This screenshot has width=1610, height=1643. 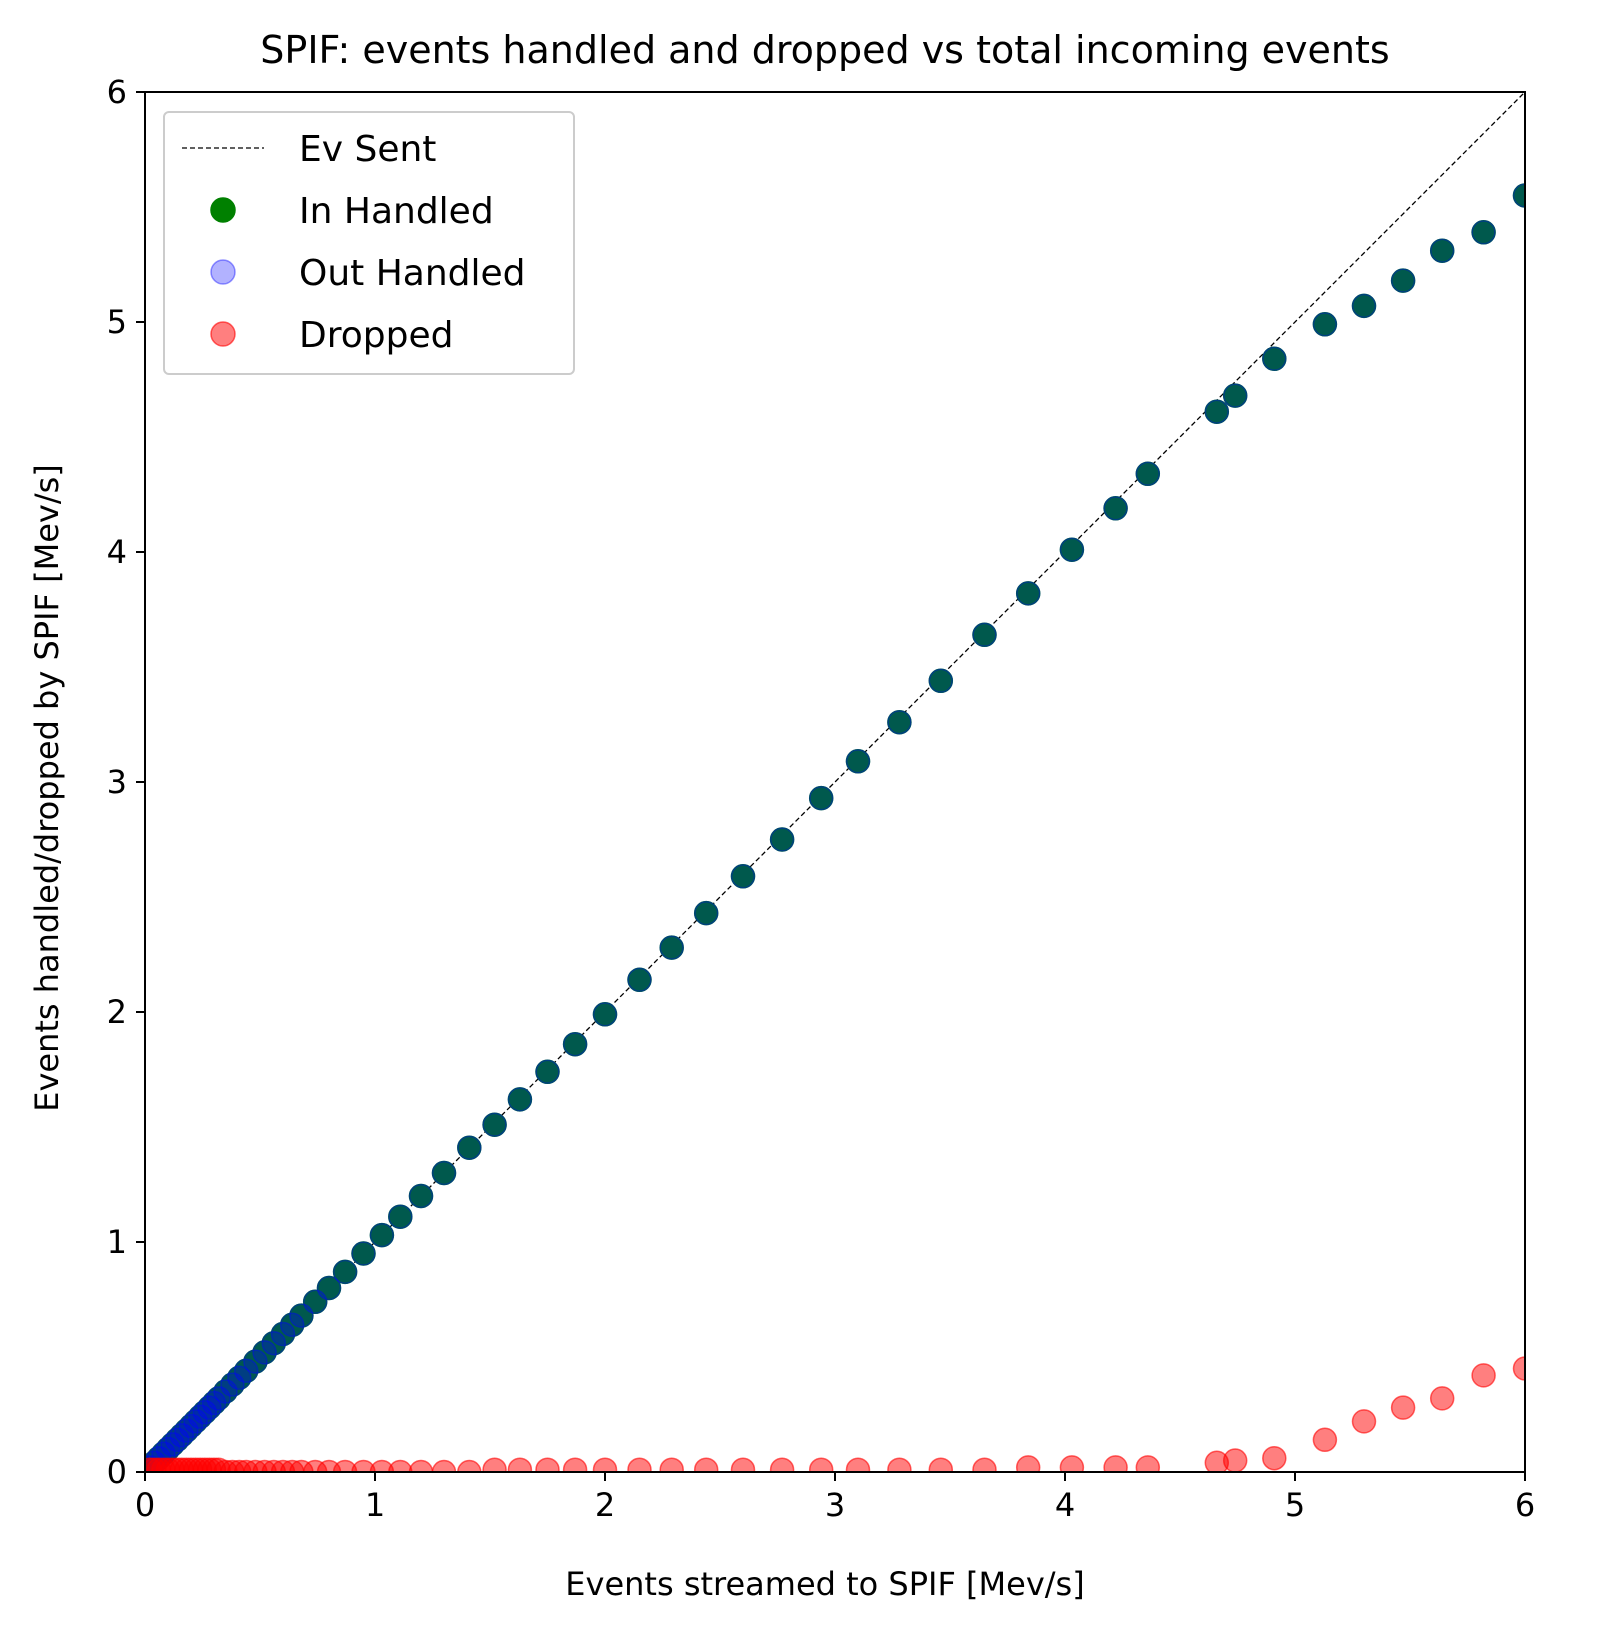 What do you see at coordinates (824, 1584) in the screenshot?
I see `x-axis-label: Events streamed to SPIF [Mev/s]` at bounding box center [824, 1584].